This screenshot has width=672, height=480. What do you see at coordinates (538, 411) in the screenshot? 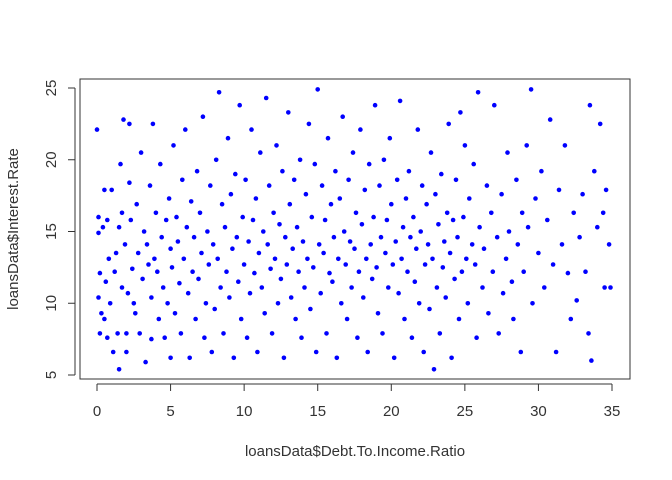
I see `x-tick-label: 30` at bounding box center [538, 411].